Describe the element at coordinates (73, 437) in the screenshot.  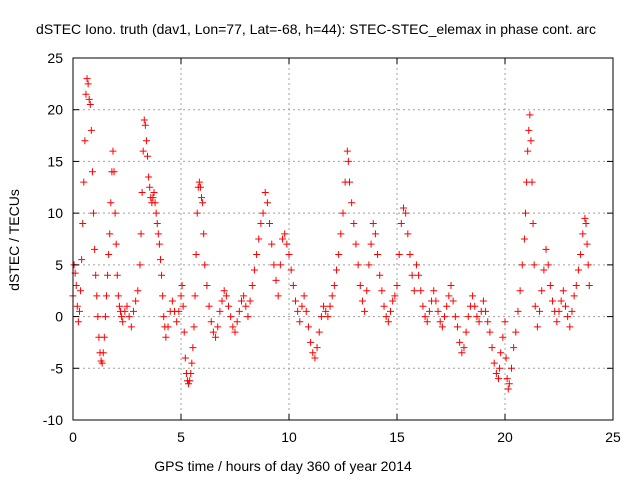
I see `x-tick-label: 0` at that location.